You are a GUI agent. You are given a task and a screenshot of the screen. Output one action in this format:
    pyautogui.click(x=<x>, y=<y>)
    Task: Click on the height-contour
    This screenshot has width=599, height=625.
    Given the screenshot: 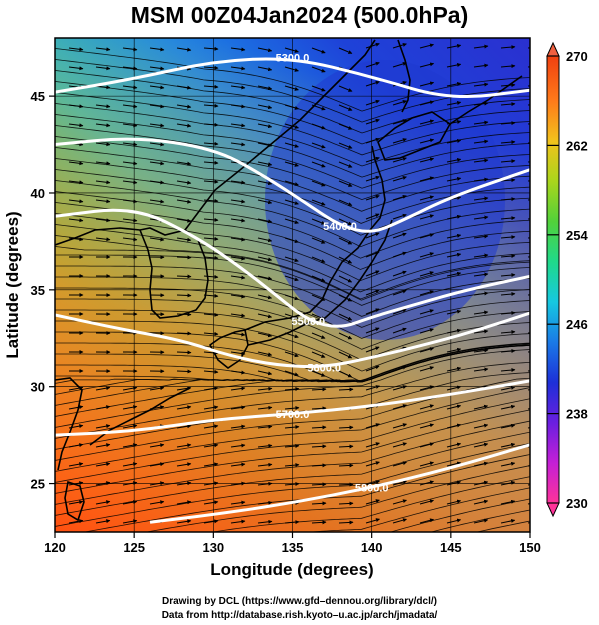 What is the action you would take?
    pyautogui.click(x=292, y=78)
    